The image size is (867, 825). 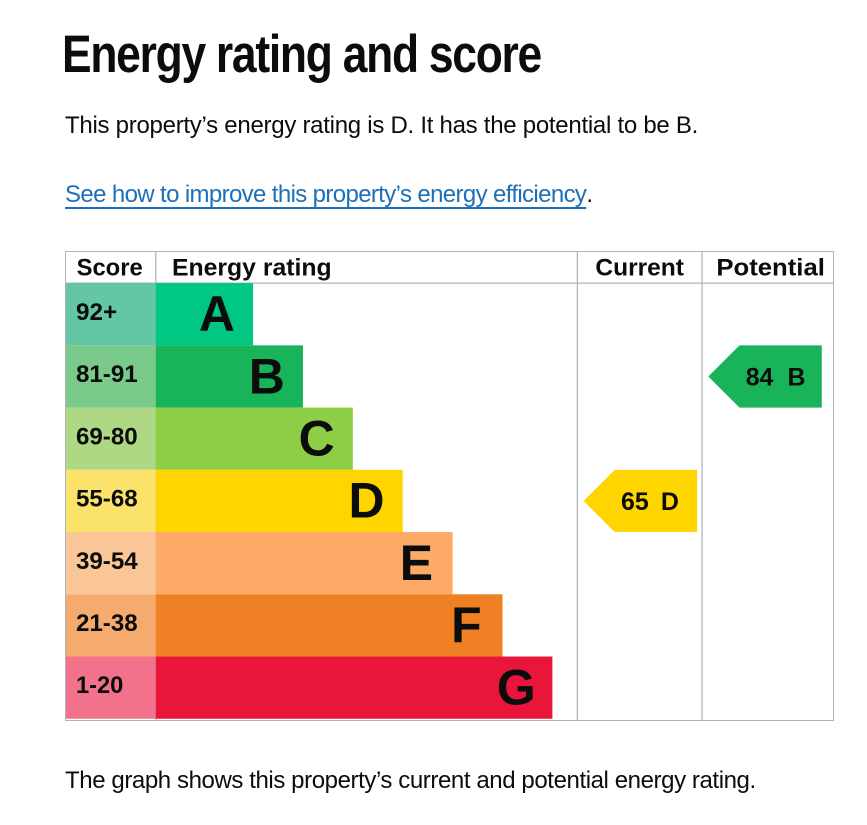 I want to click on svg-text: 39-54, so click(x=107, y=561).